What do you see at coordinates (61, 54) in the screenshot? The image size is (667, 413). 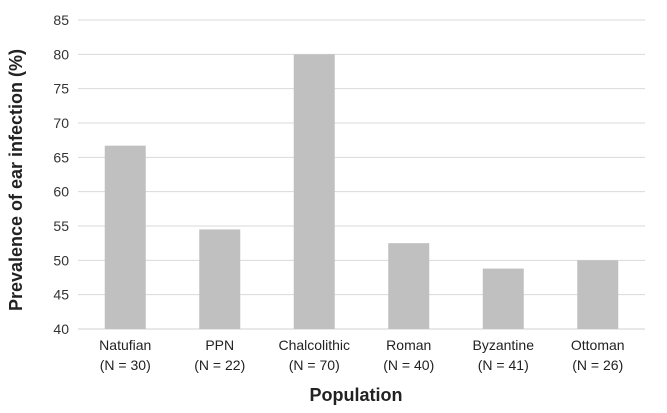 I see `y-tick-label: 80` at bounding box center [61, 54].